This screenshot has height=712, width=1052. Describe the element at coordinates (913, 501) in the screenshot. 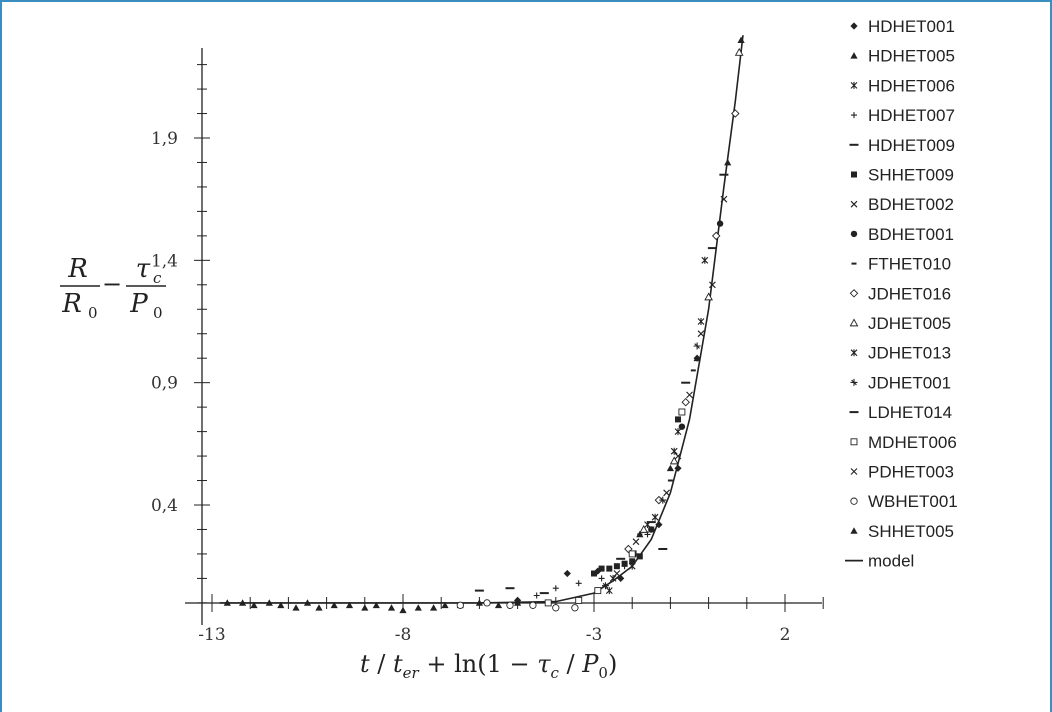

I see `legend-label: WBHET001` at that location.